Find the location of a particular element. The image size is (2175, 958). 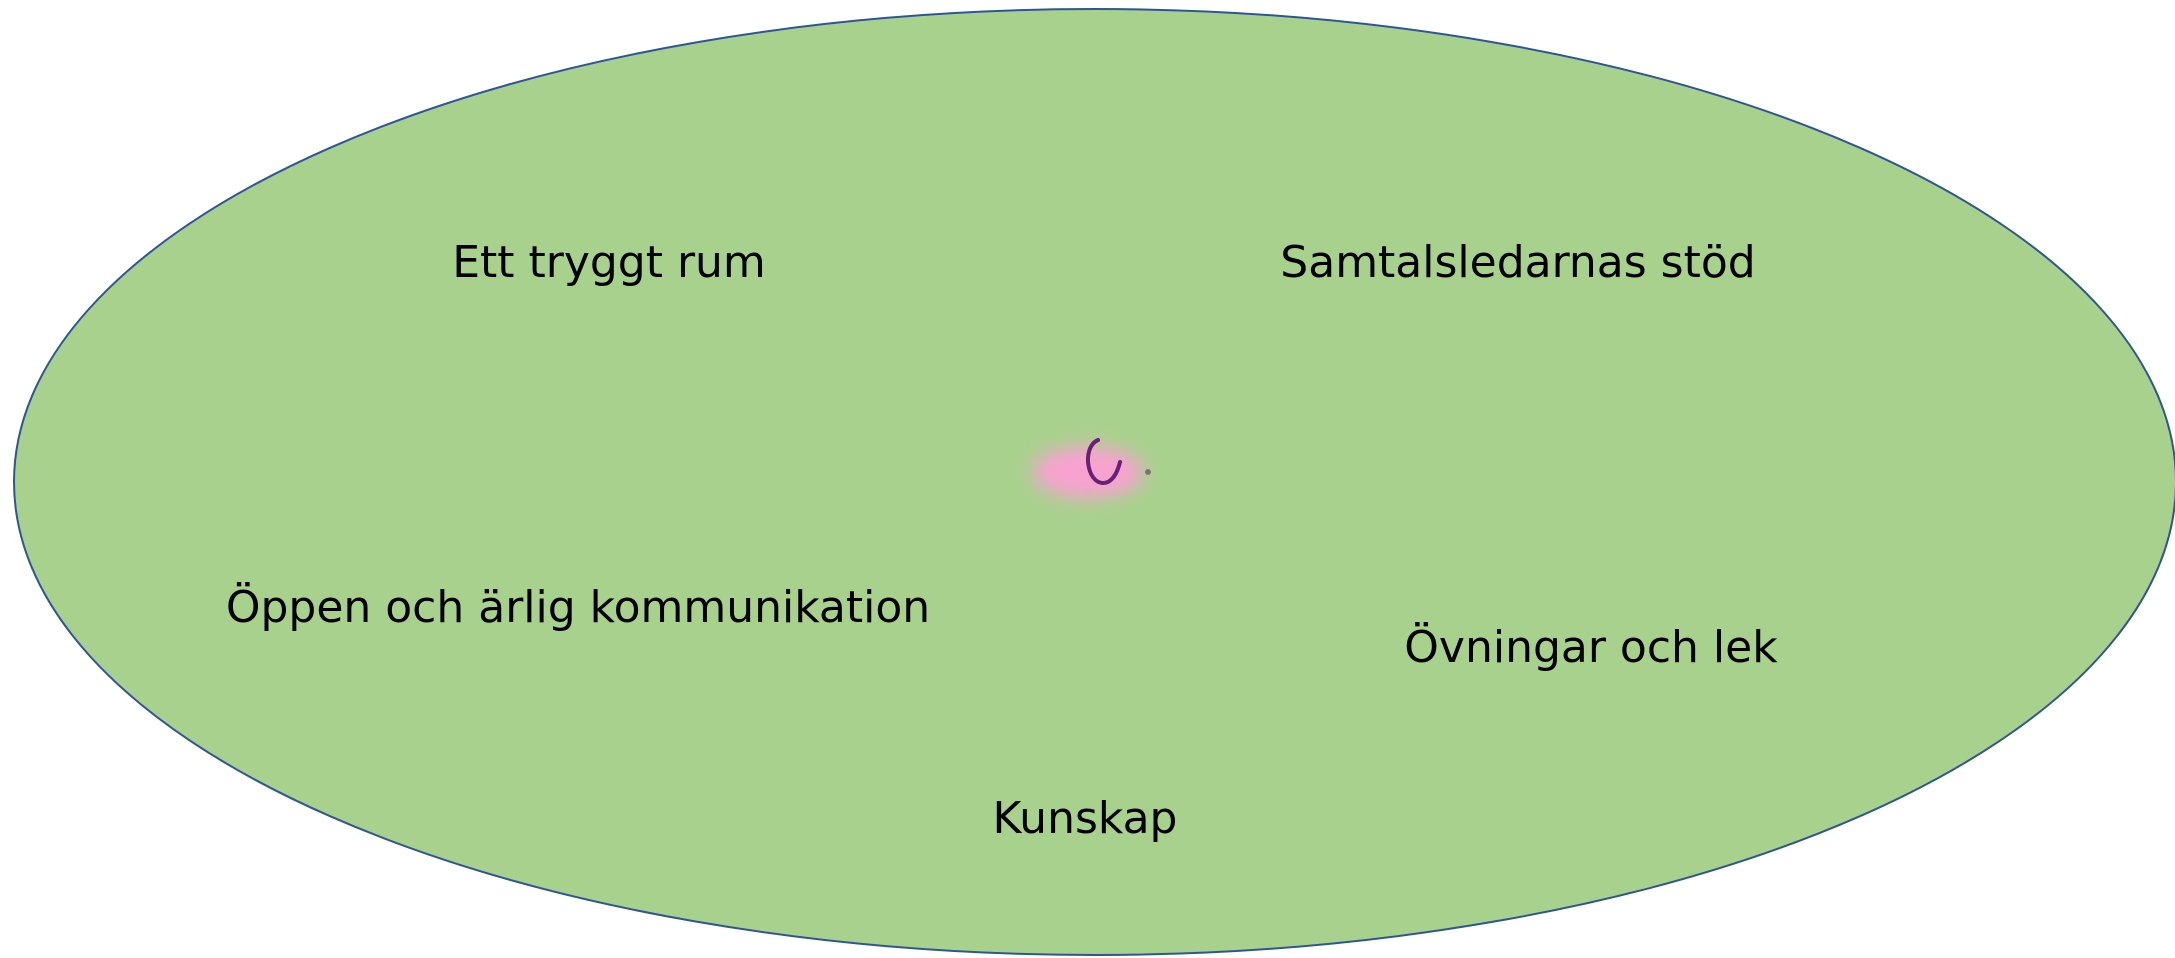

center-icon is located at coordinates (1092, 468).